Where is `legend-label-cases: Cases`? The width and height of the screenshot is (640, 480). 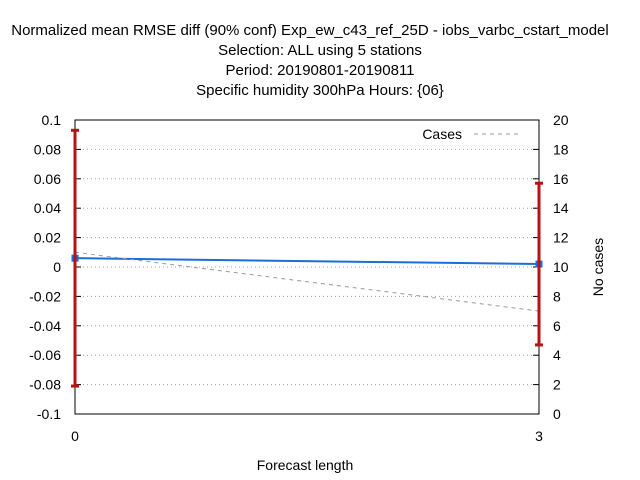
legend-label-cases: Cases is located at coordinates (442, 134).